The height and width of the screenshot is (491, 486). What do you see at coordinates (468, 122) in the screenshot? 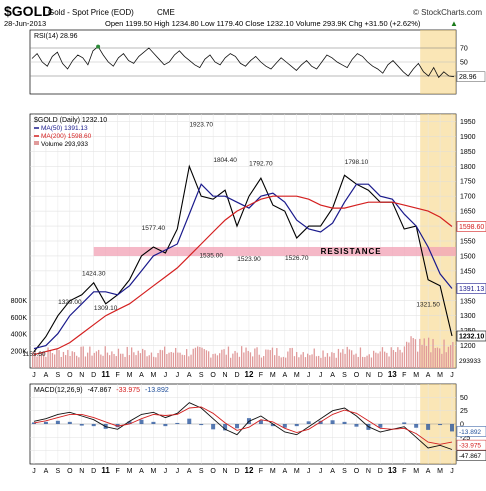
I see `price-tick-label: 1950` at bounding box center [468, 122].